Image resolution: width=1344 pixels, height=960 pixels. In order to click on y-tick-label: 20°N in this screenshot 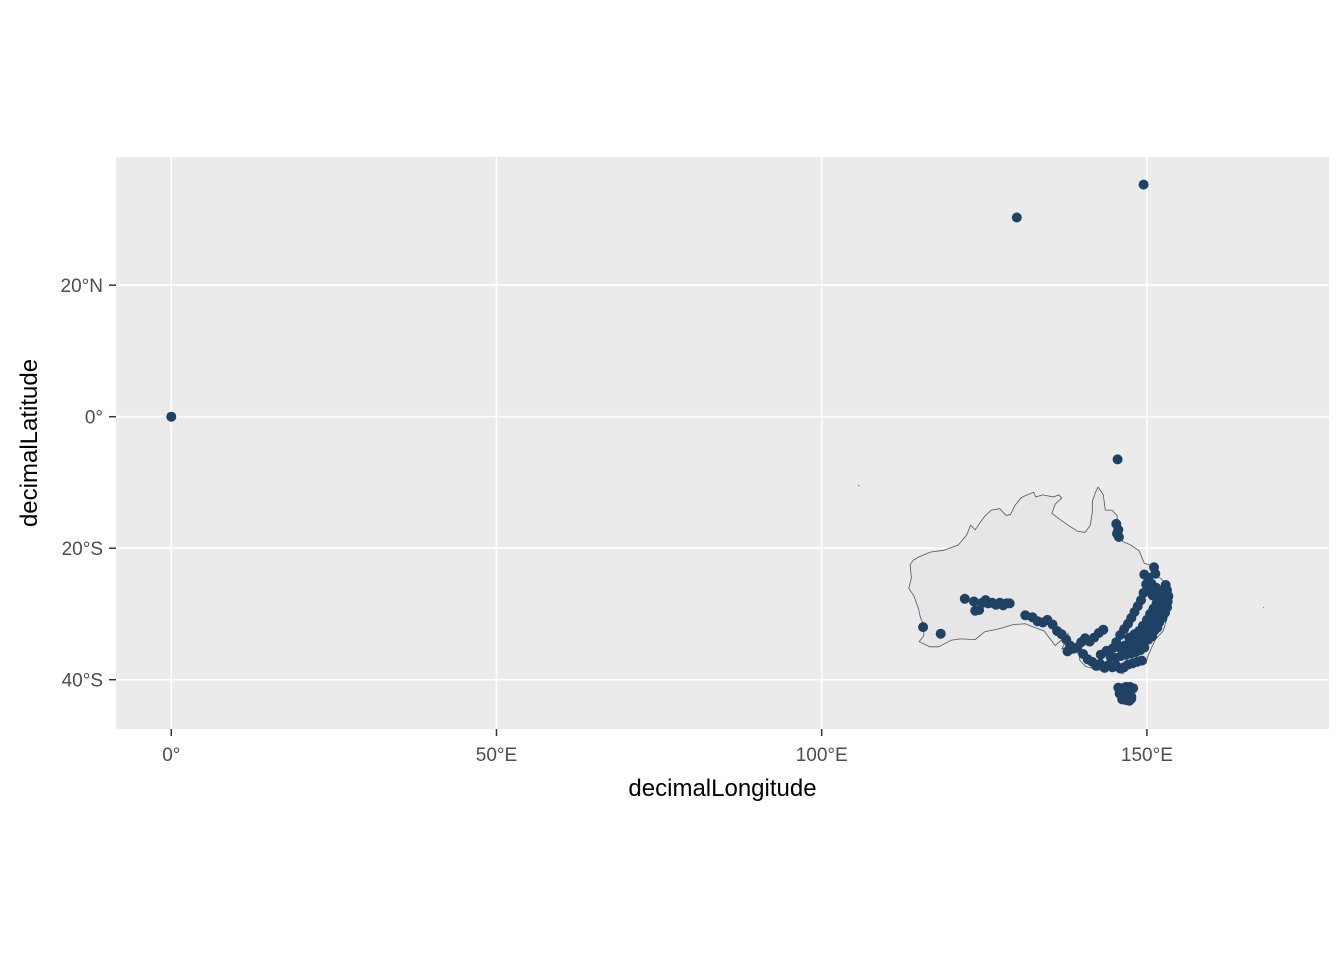, I will do `click(82, 286)`.